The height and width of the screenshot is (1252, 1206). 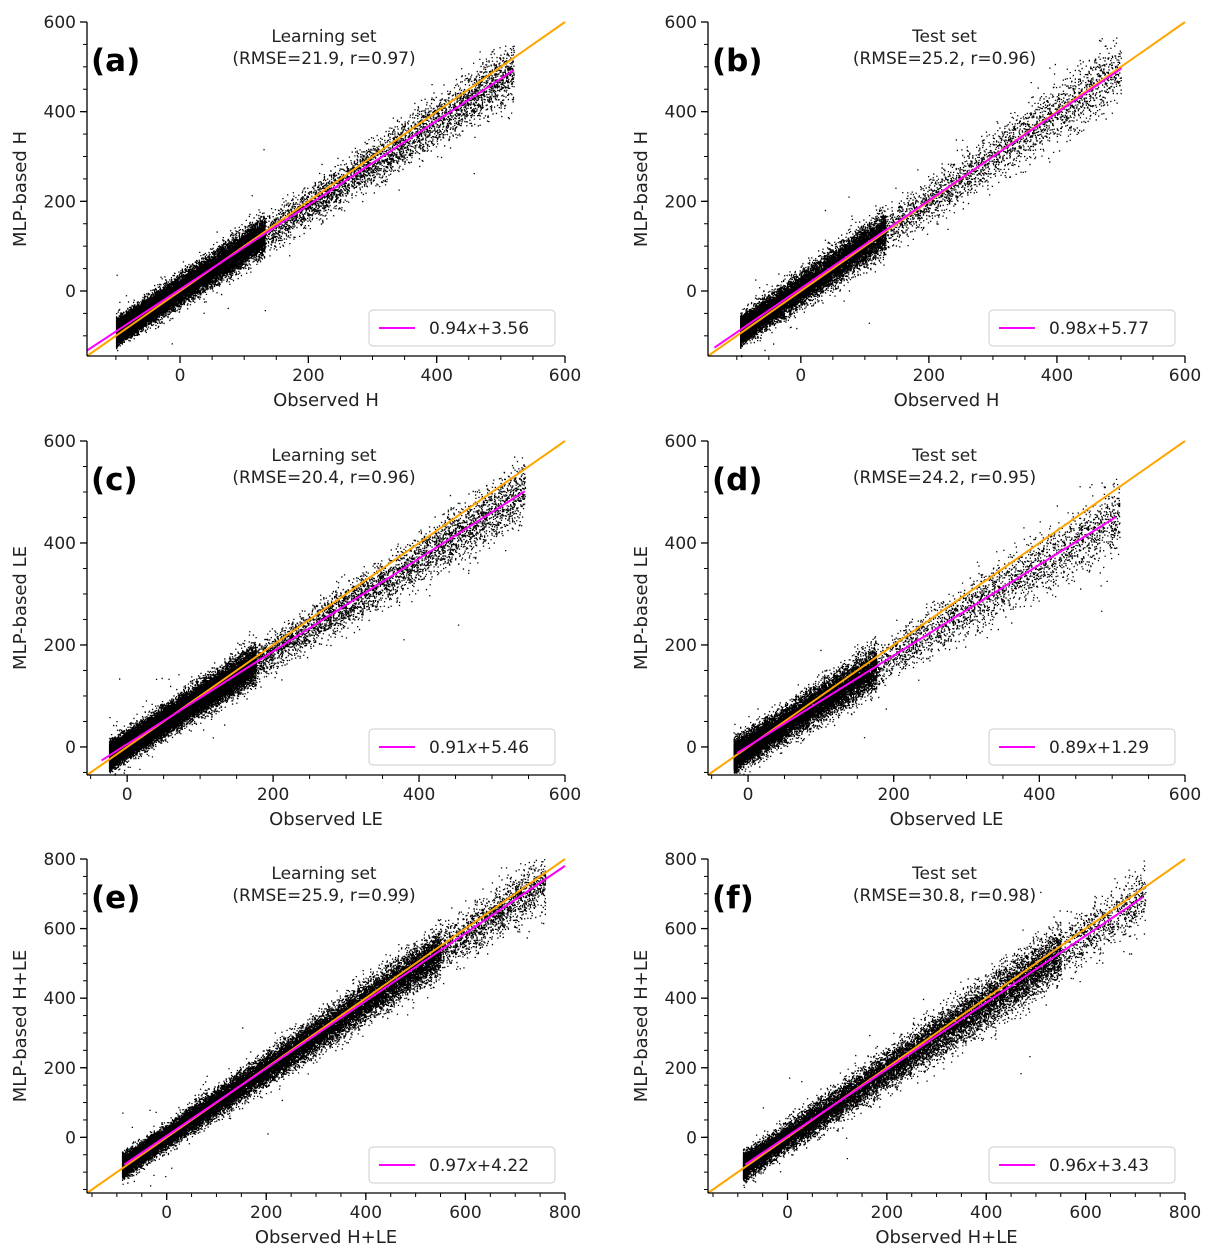 I want to click on x-tick-label: 800, so click(x=565, y=1213).